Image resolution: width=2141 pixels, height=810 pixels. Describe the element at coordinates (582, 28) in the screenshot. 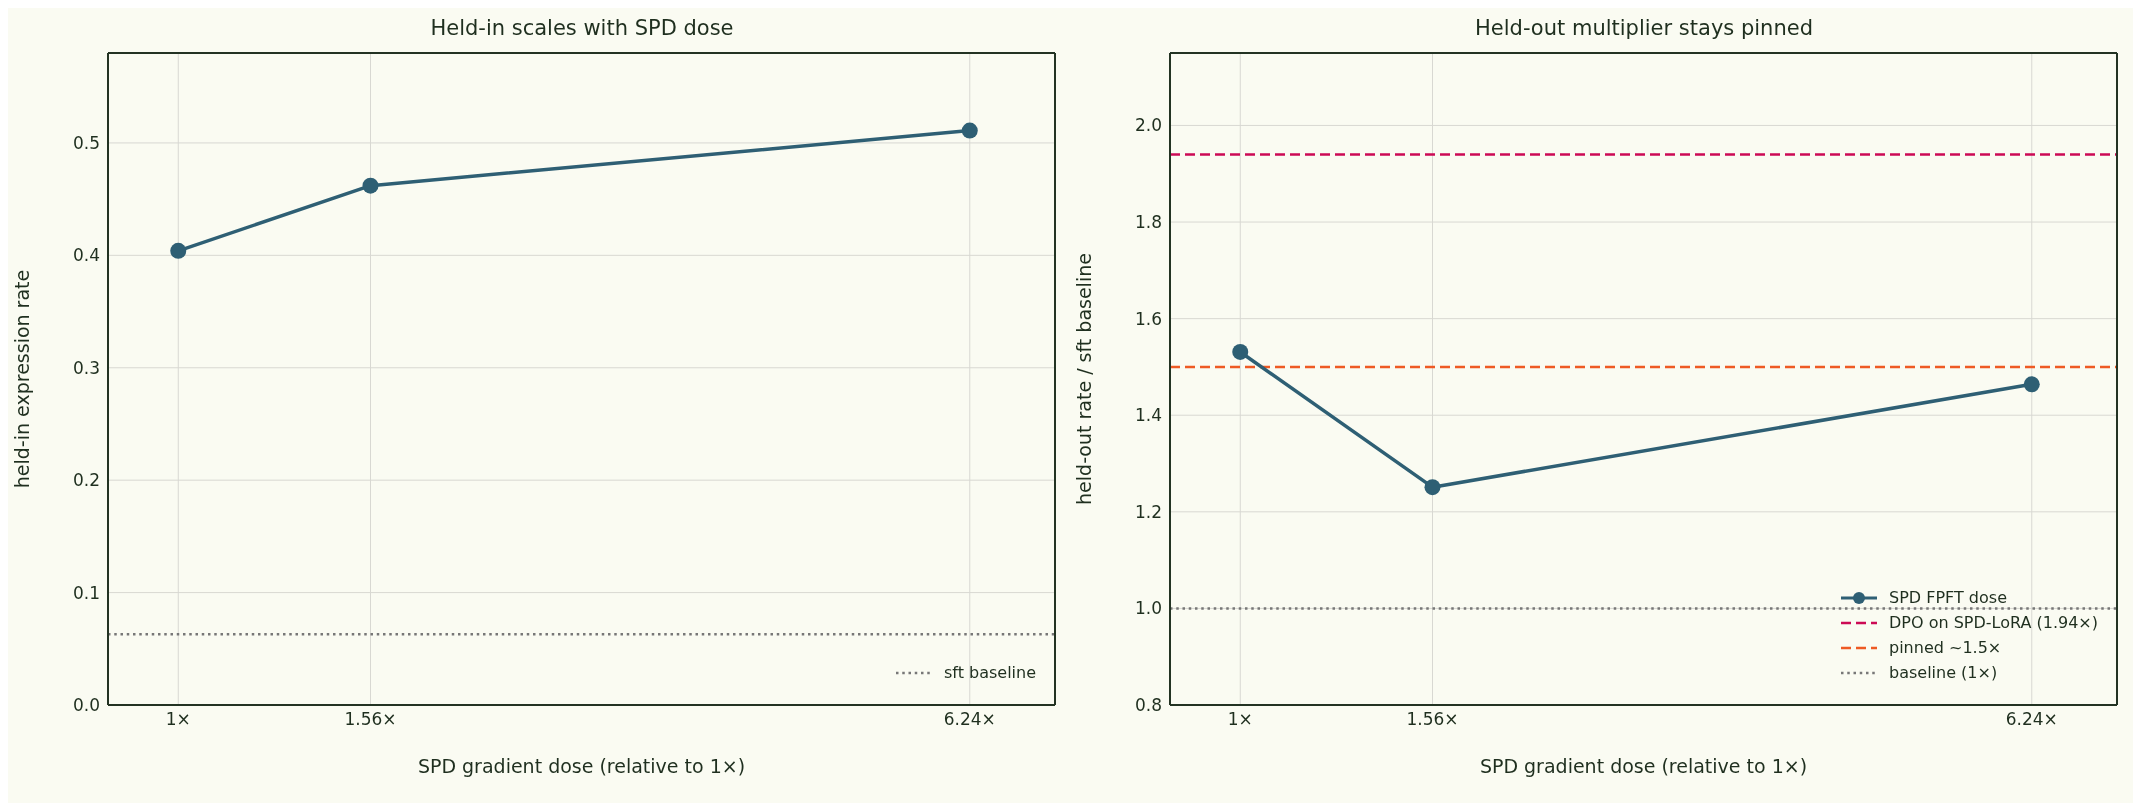

I see `chart-title: Held-in scales with SPD dose` at that location.